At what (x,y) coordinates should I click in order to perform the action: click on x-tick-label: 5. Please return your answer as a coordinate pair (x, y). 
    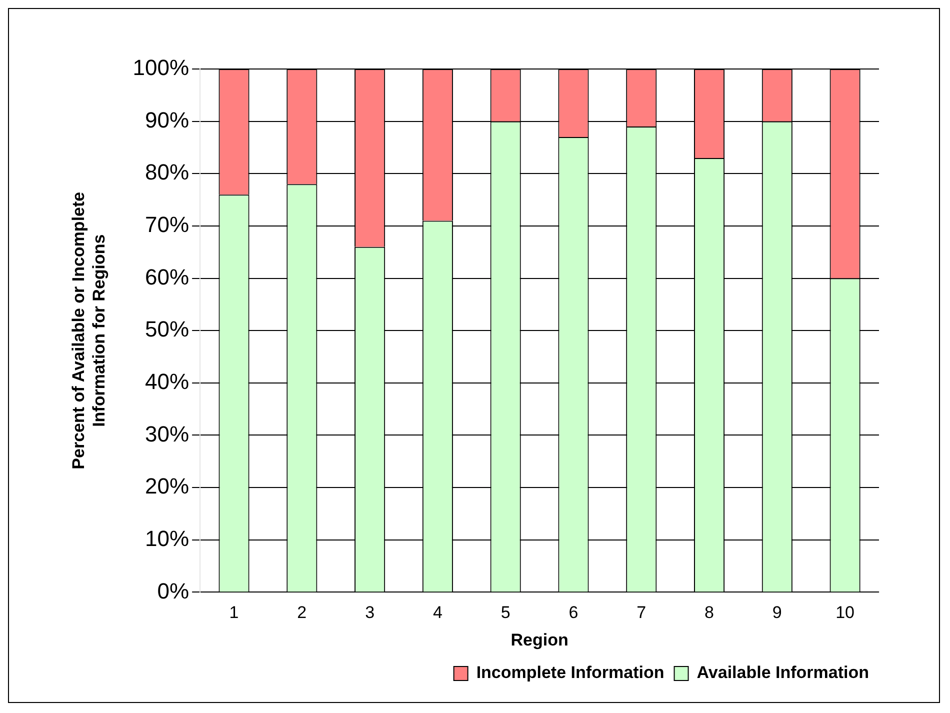
    Looking at the image, I should click on (505, 612).